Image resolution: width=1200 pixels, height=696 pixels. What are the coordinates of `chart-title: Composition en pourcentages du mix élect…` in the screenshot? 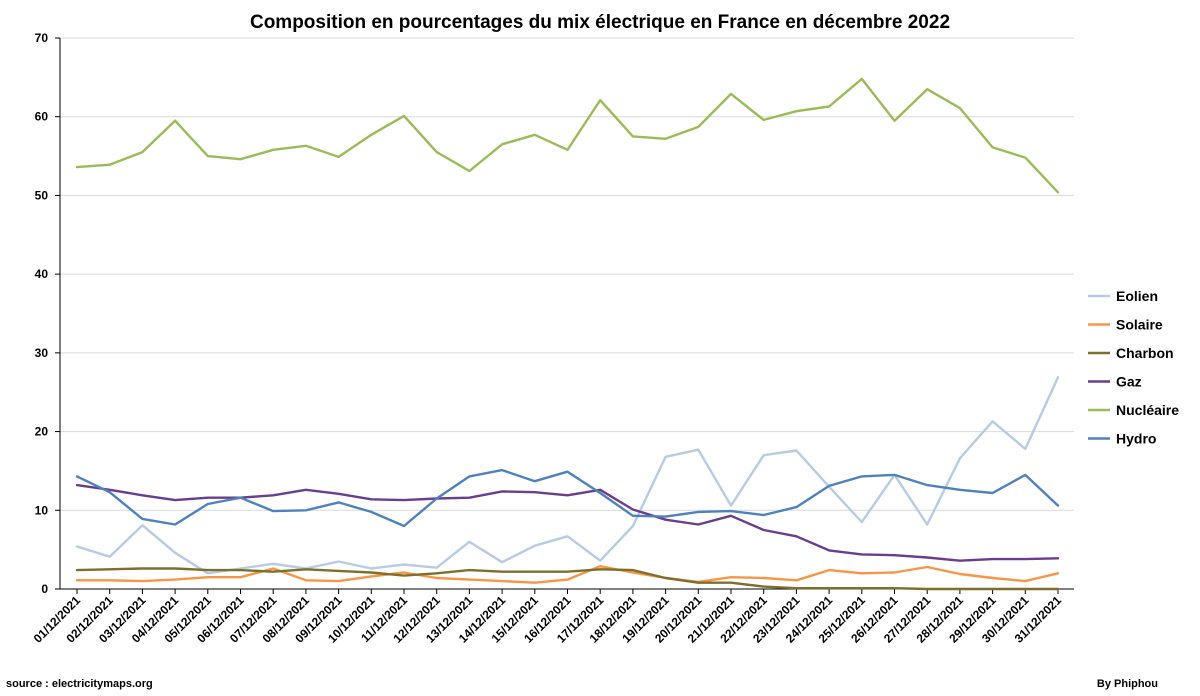 It's located at (600, 22).